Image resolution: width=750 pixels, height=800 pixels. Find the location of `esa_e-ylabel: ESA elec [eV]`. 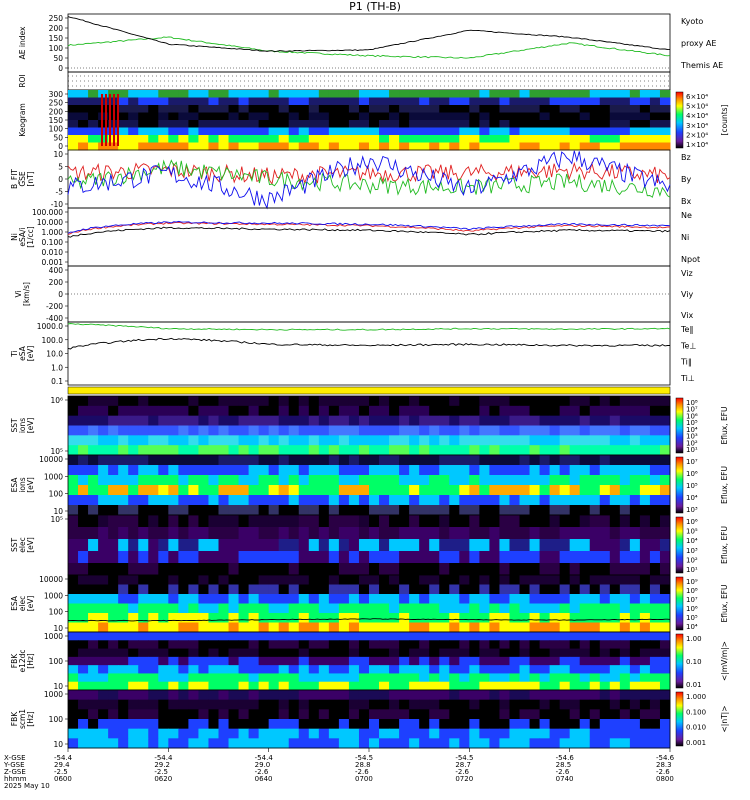

esa_e-ylabel: ESA elec [eV] is located at coordinates (22, 603).